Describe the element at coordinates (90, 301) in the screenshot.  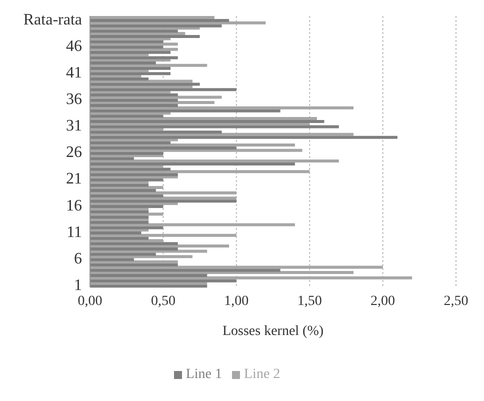
I see `x-tick-label: 0,00` at that location.